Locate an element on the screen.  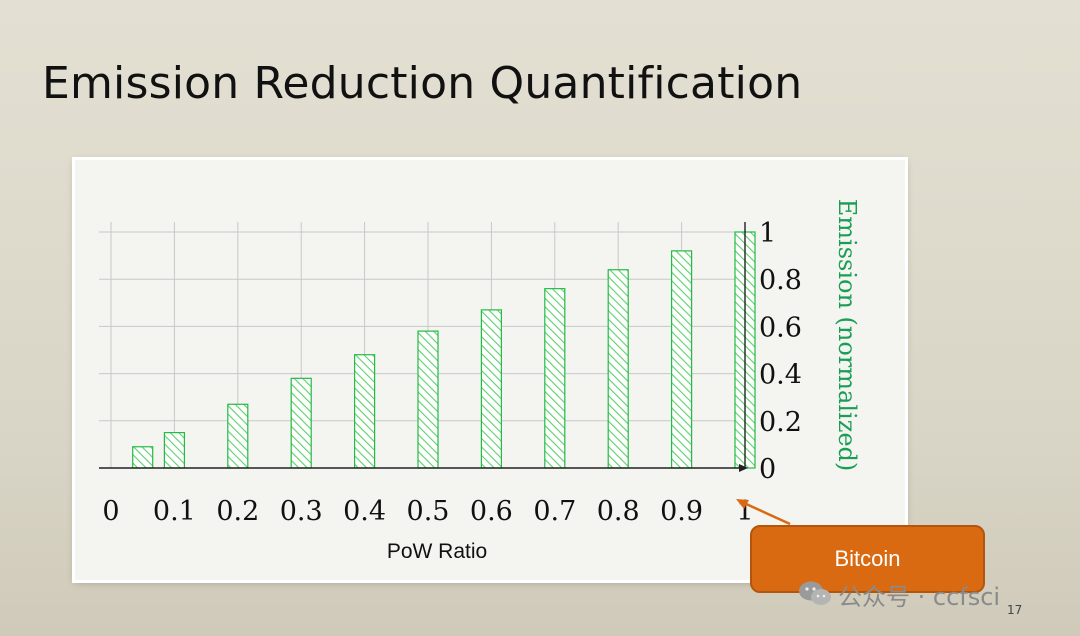
slide-title: Emission Reduction Quantification is located at coordinates (422, 83).